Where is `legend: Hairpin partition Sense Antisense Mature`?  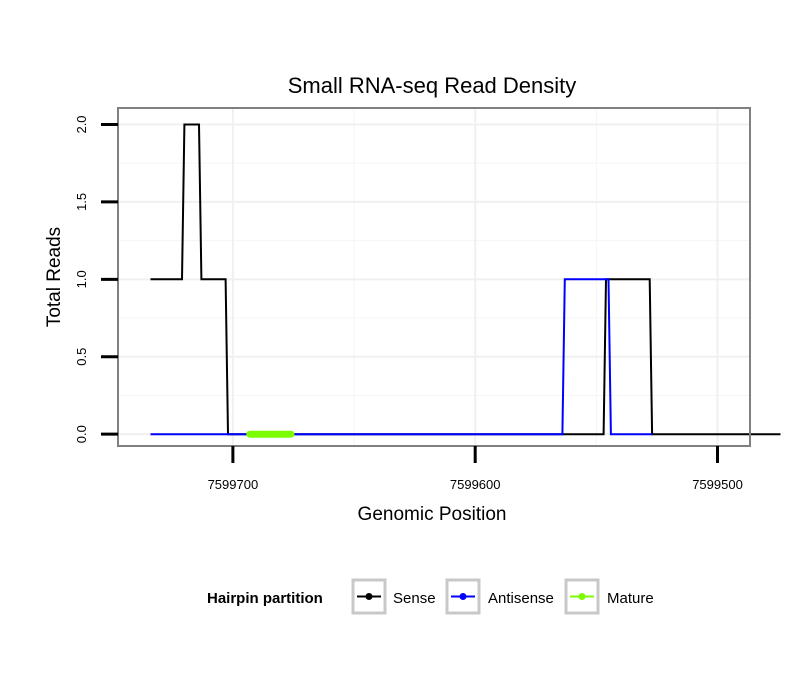 legend: Hairpin partition Sense Antisense Mature is located at coordinates (430, 596).